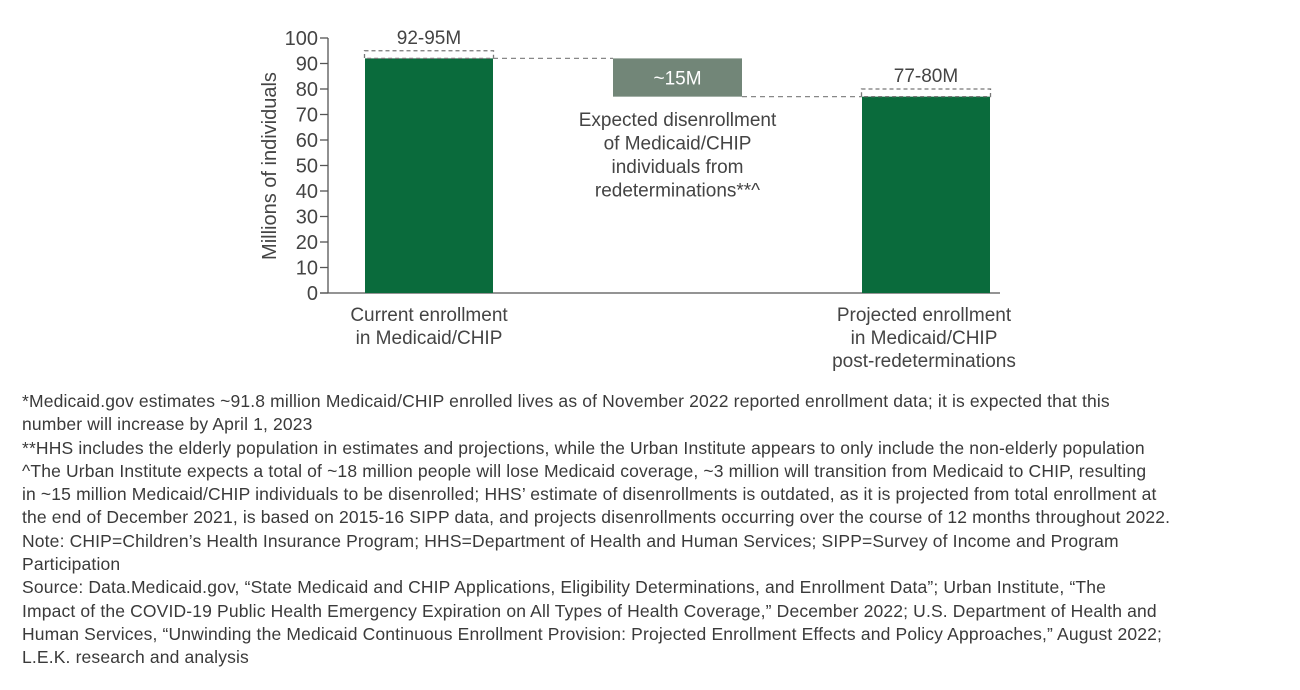 This screenshot has width=1300, height=690. What do you see at coordinates (307, 269) in the screenshot?
I see `y-tick-label: 10` at bounding box center [307, 269].